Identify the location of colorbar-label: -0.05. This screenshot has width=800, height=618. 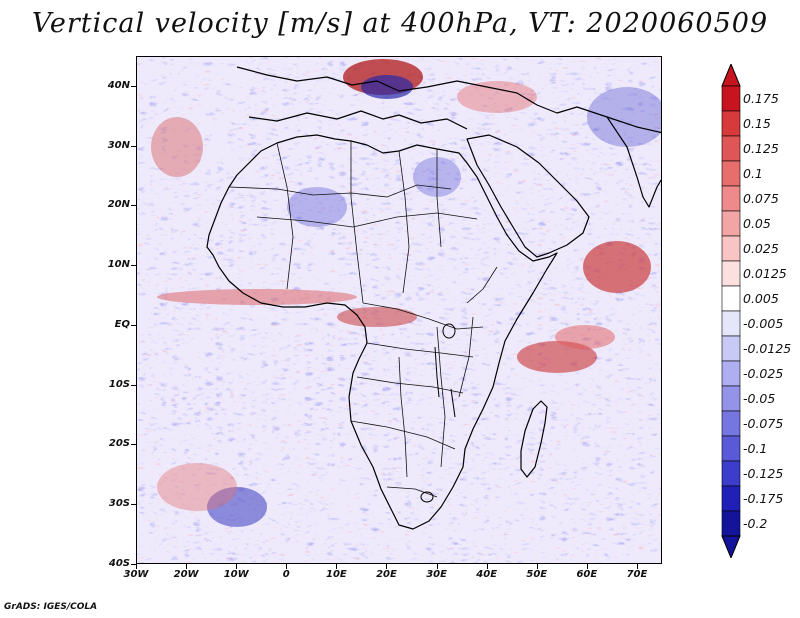
(759, 398).